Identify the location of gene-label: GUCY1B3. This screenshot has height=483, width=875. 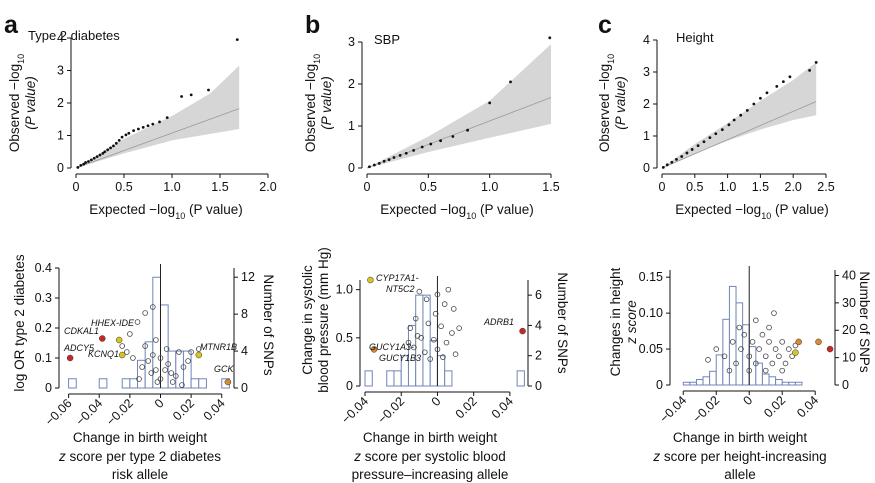
(400, 358).